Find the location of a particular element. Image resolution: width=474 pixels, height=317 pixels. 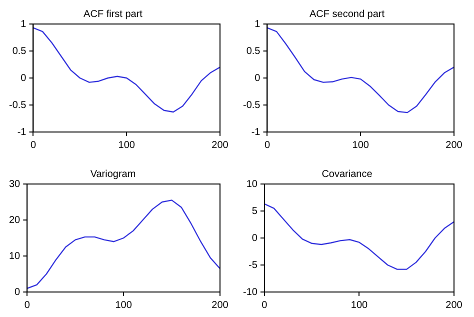

chart-title: Variogram is located at coordinates (113, 174).